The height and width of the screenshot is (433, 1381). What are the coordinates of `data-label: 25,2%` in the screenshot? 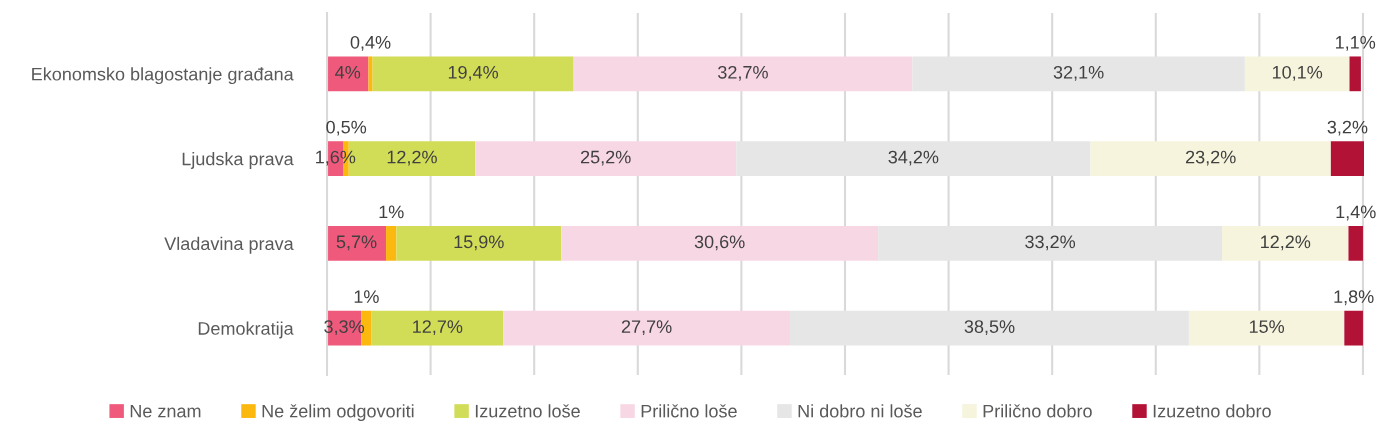 It's located at (605, 158).